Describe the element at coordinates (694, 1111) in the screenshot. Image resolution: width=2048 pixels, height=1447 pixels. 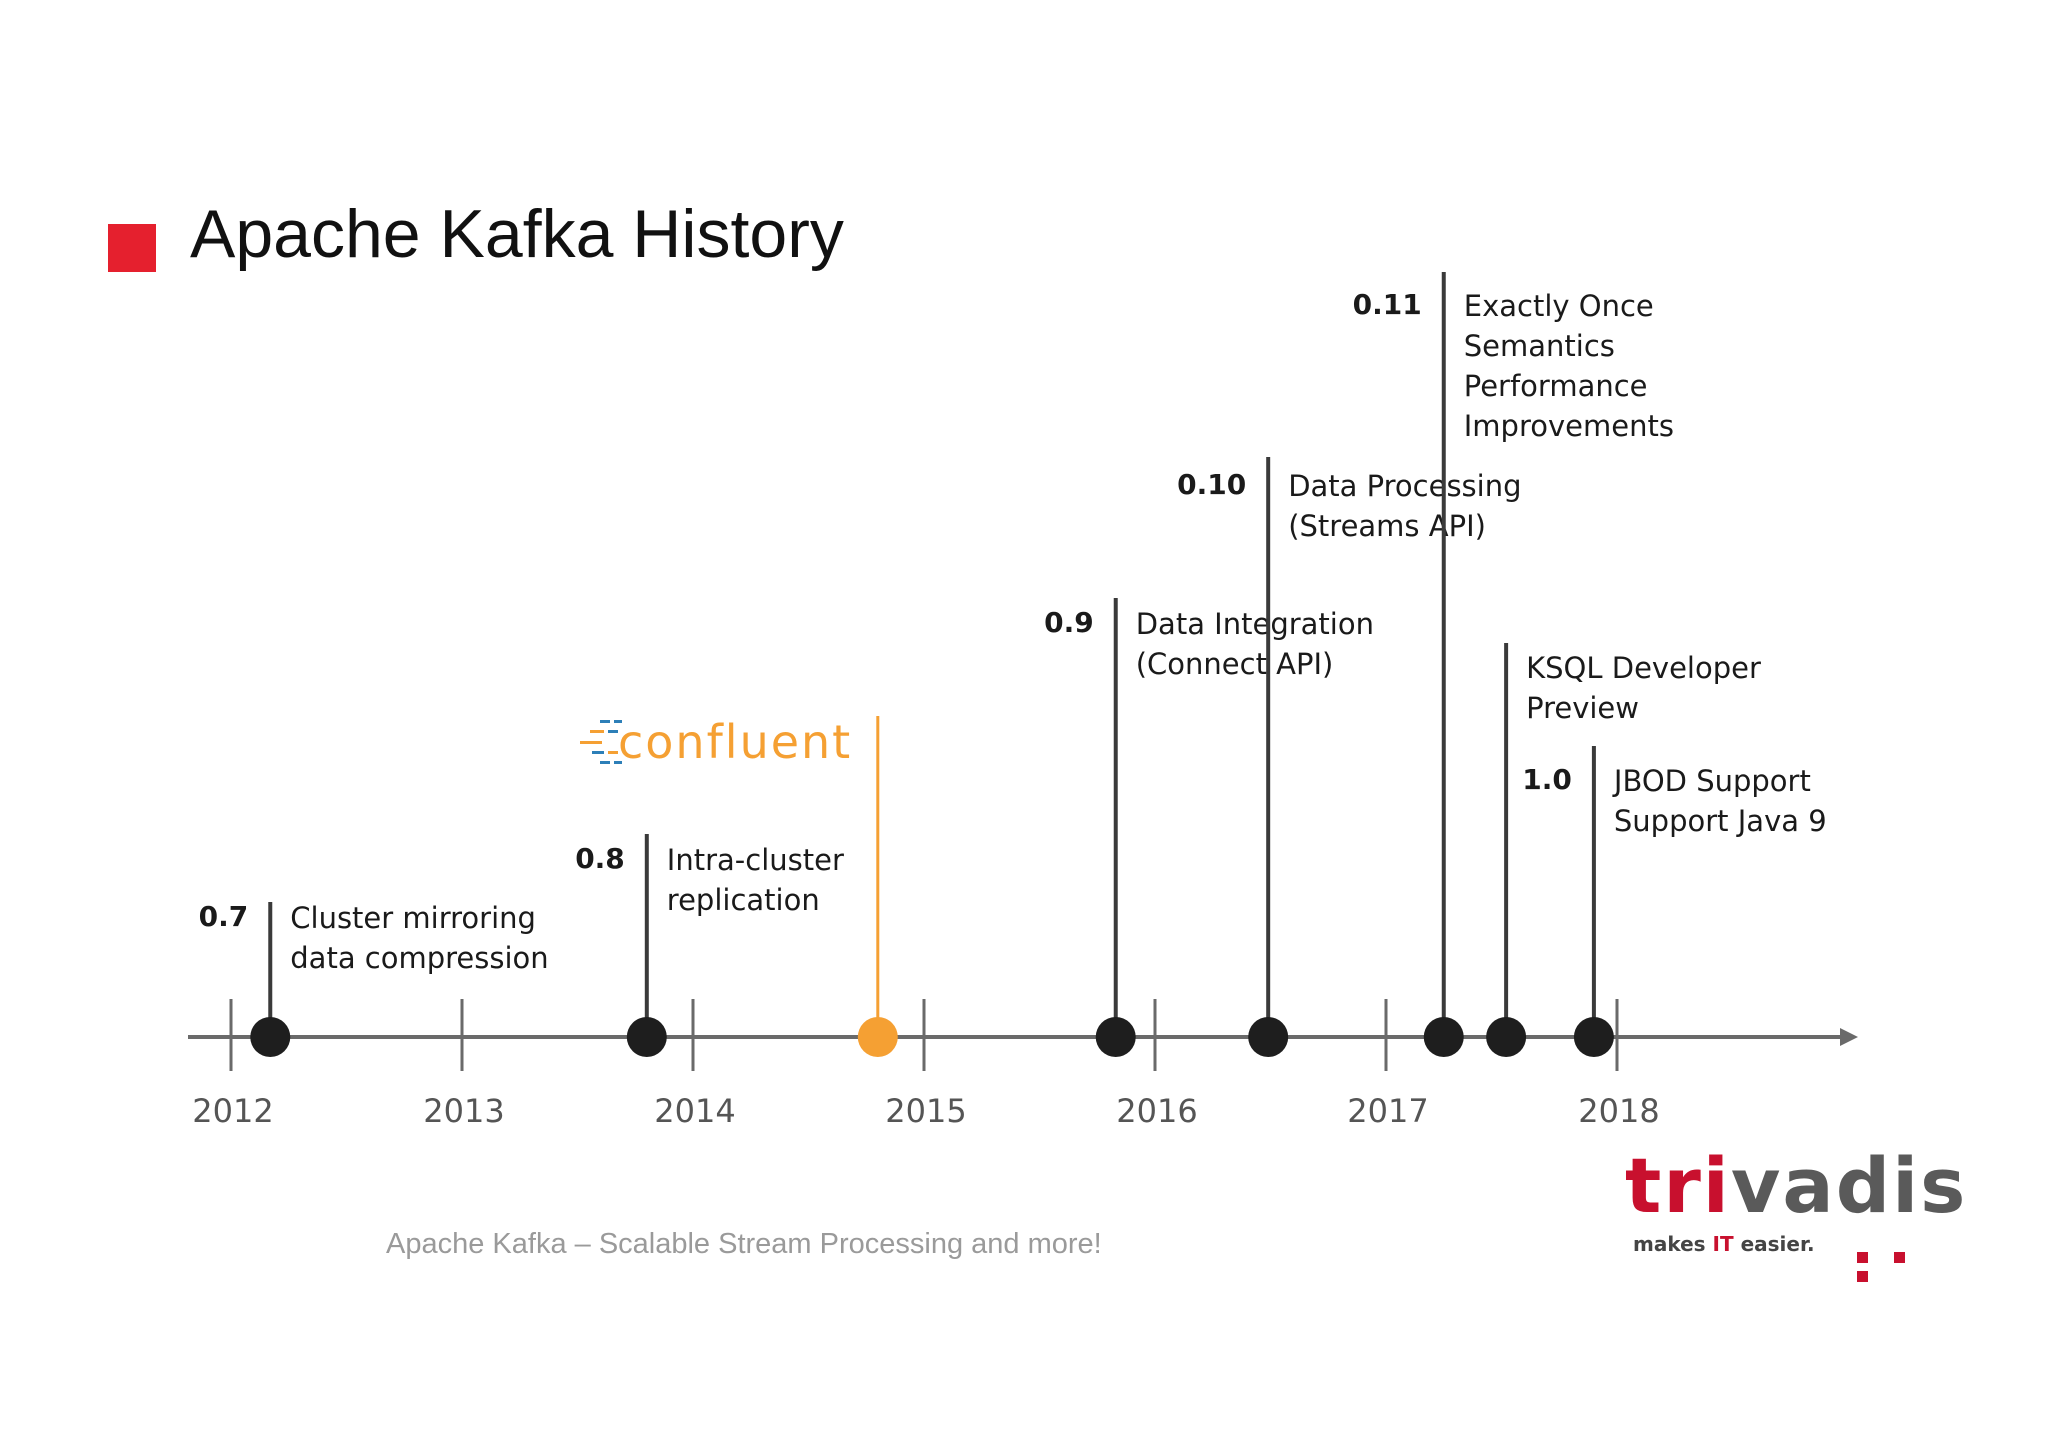
I see `year-label: 2014` at that location.